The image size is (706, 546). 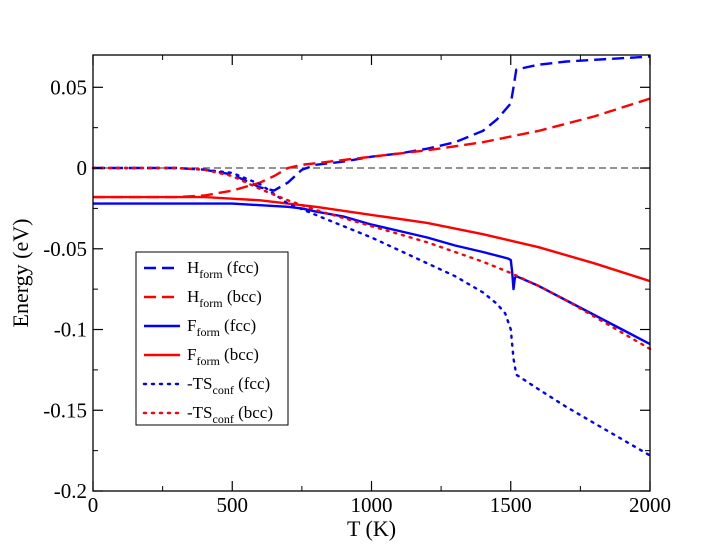 What do you see at coordinates (65, 410) in the screenshot?
I see `y-tick-label: -0.15` at bounding box center [65, 410].